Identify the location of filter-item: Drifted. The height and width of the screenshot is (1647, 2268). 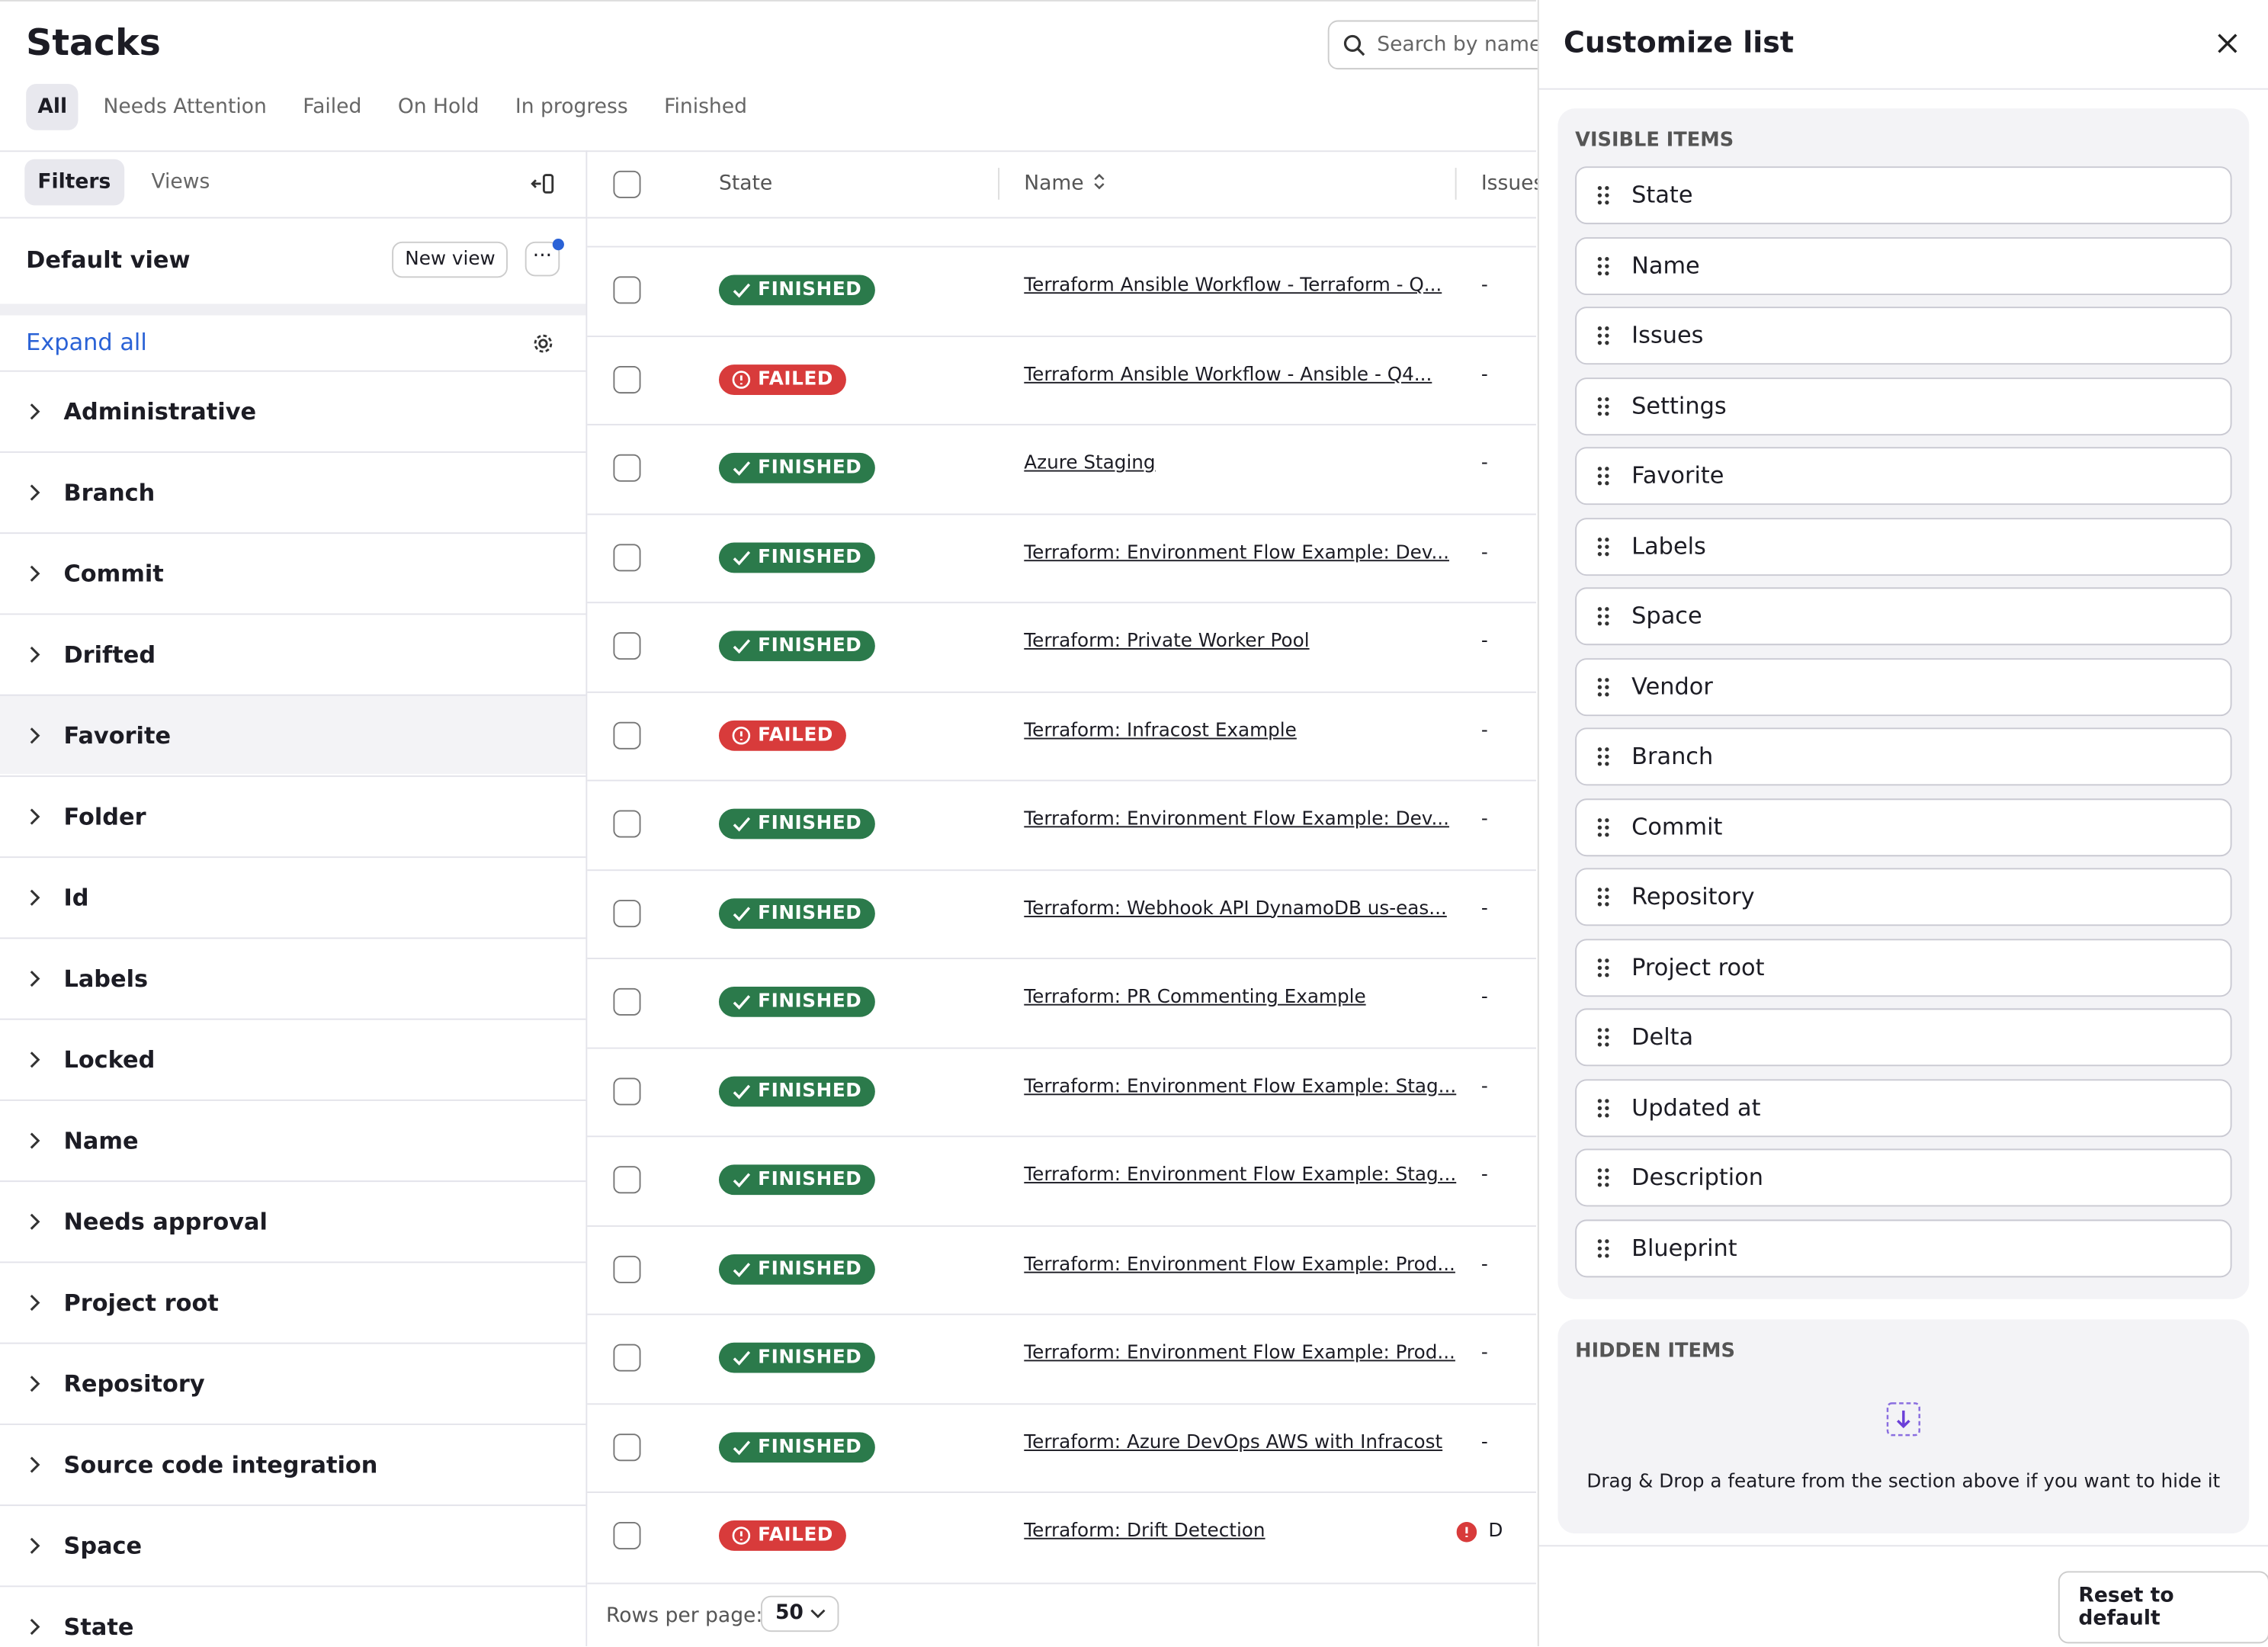
(292, 652).